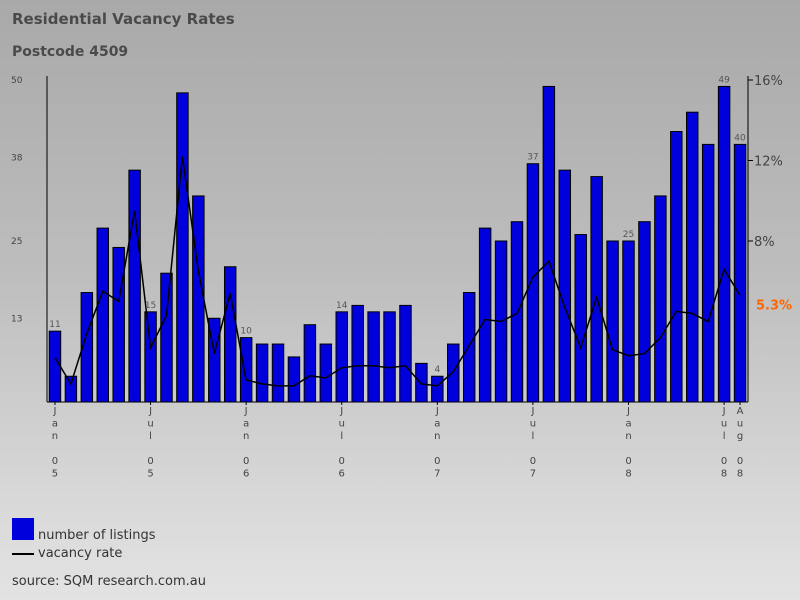 This screenshot has height=600, width=800. I want to click on legend-line-swatch, so click(23, 553).